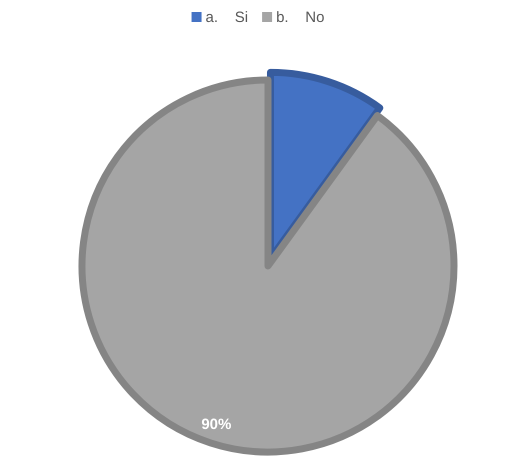 Image resolution: width=516 pixels, height=460 pixels. Describe the element at coordinates (300, 17) in the screenshot. I see `legend-label: b. No` at that location.